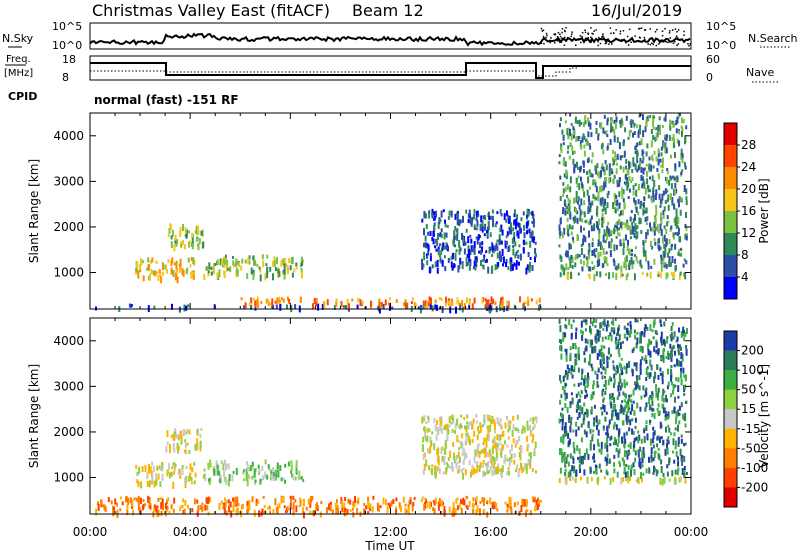  Describe the element at coordinates (730, 458) in the screenshot. I see `colorbar-segment` at that location.